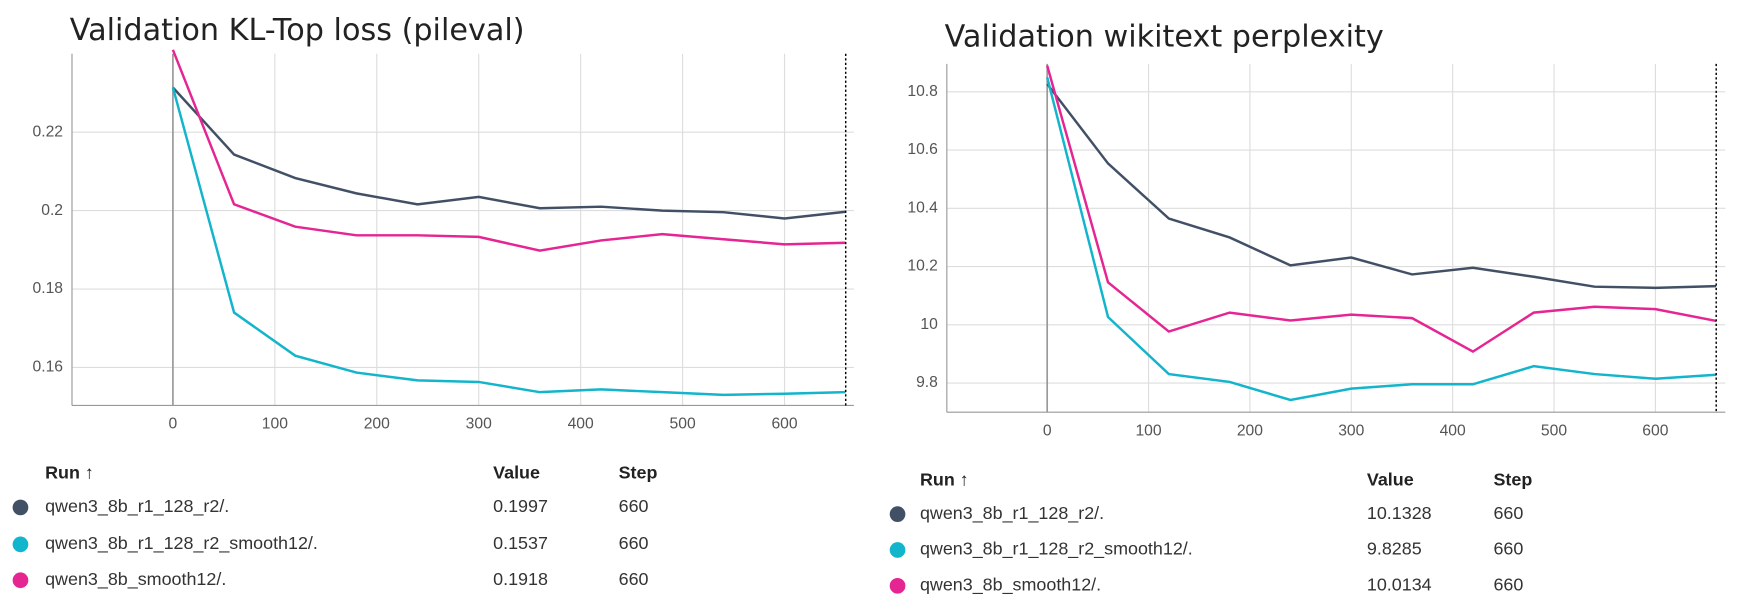  I want to click on y-tick-label: 10, so click(929, 324).